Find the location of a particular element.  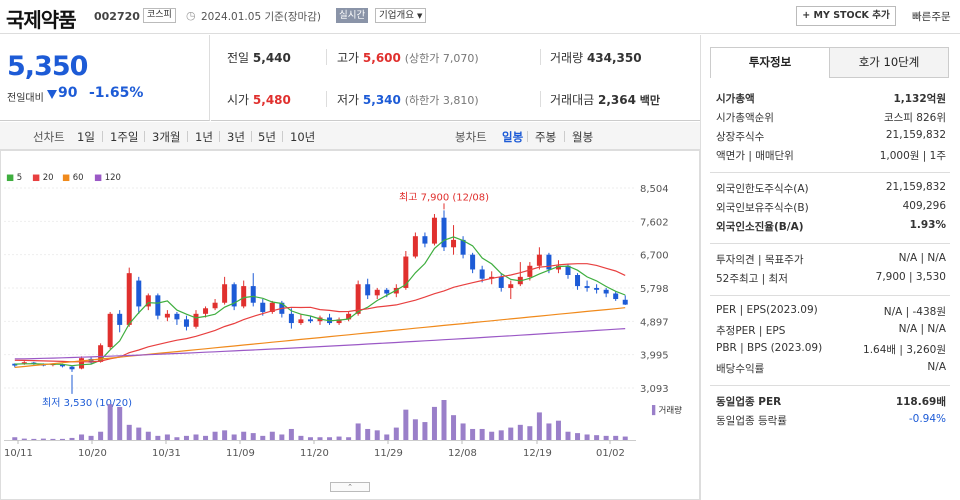

legend-ma60: ■ 60 is located at coordinates (73, 178).